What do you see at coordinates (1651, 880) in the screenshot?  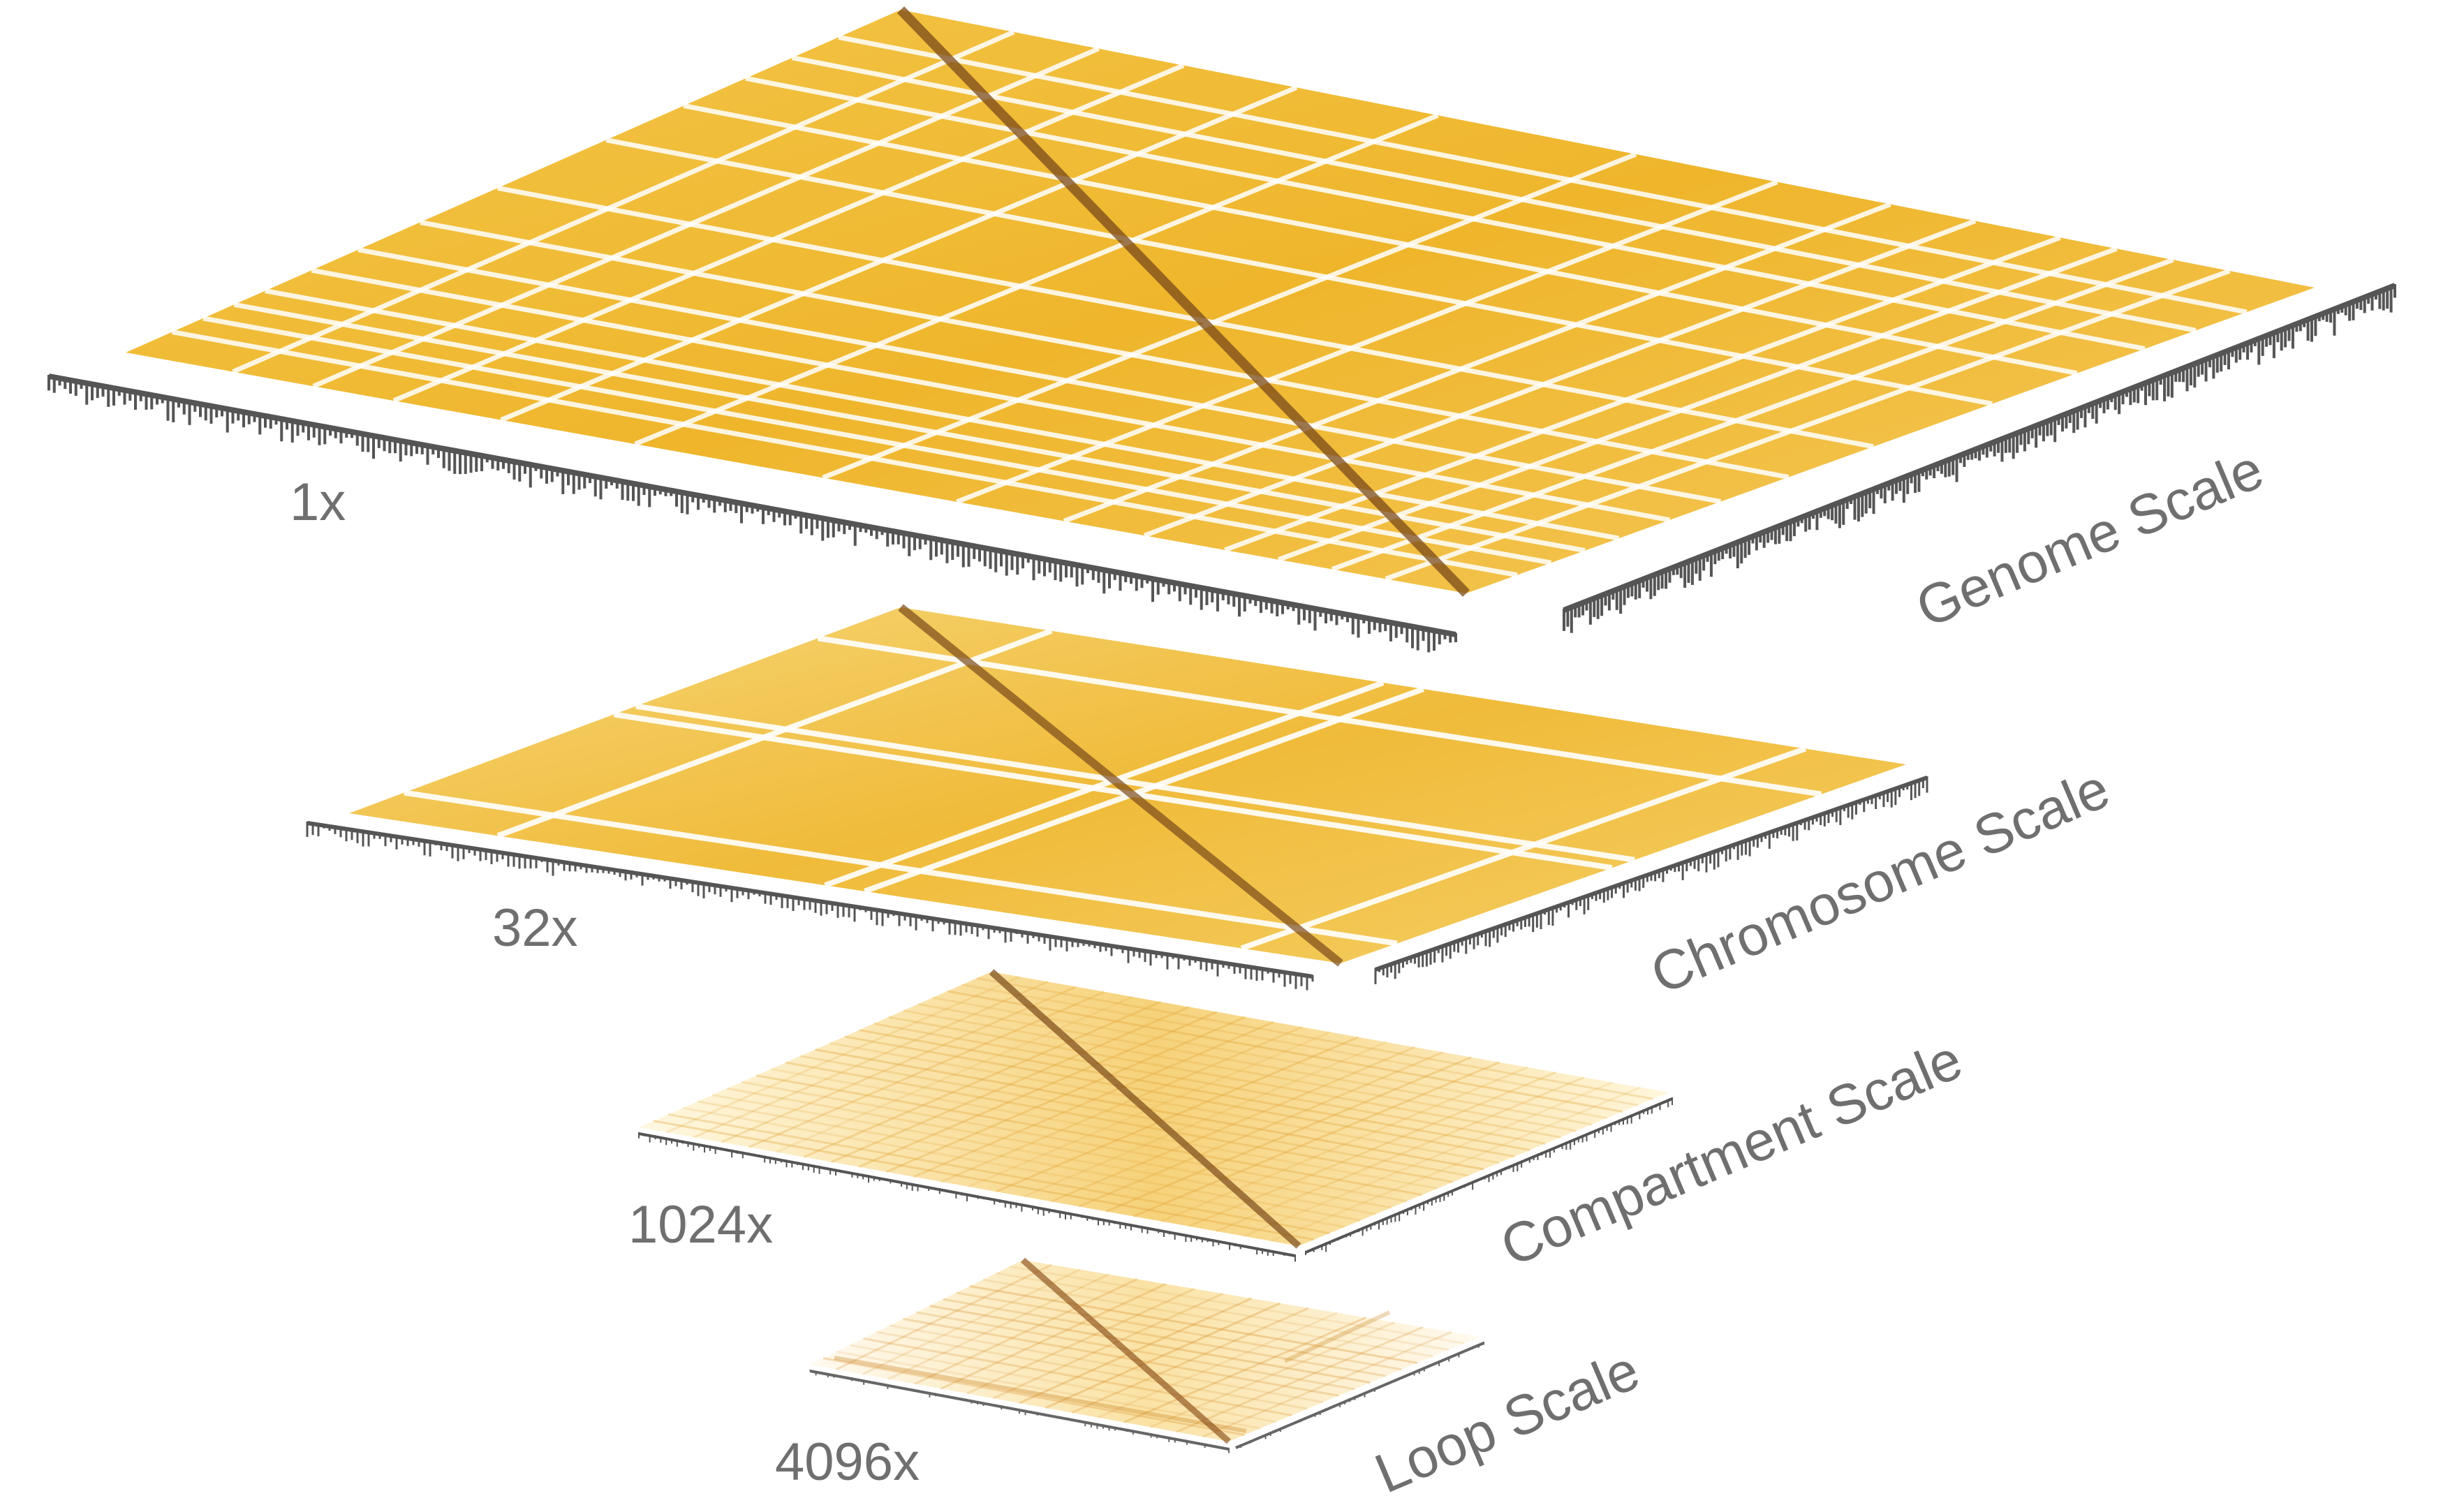 I see `chromosome-coverage-track-right` at bounding box center [1651, 880].